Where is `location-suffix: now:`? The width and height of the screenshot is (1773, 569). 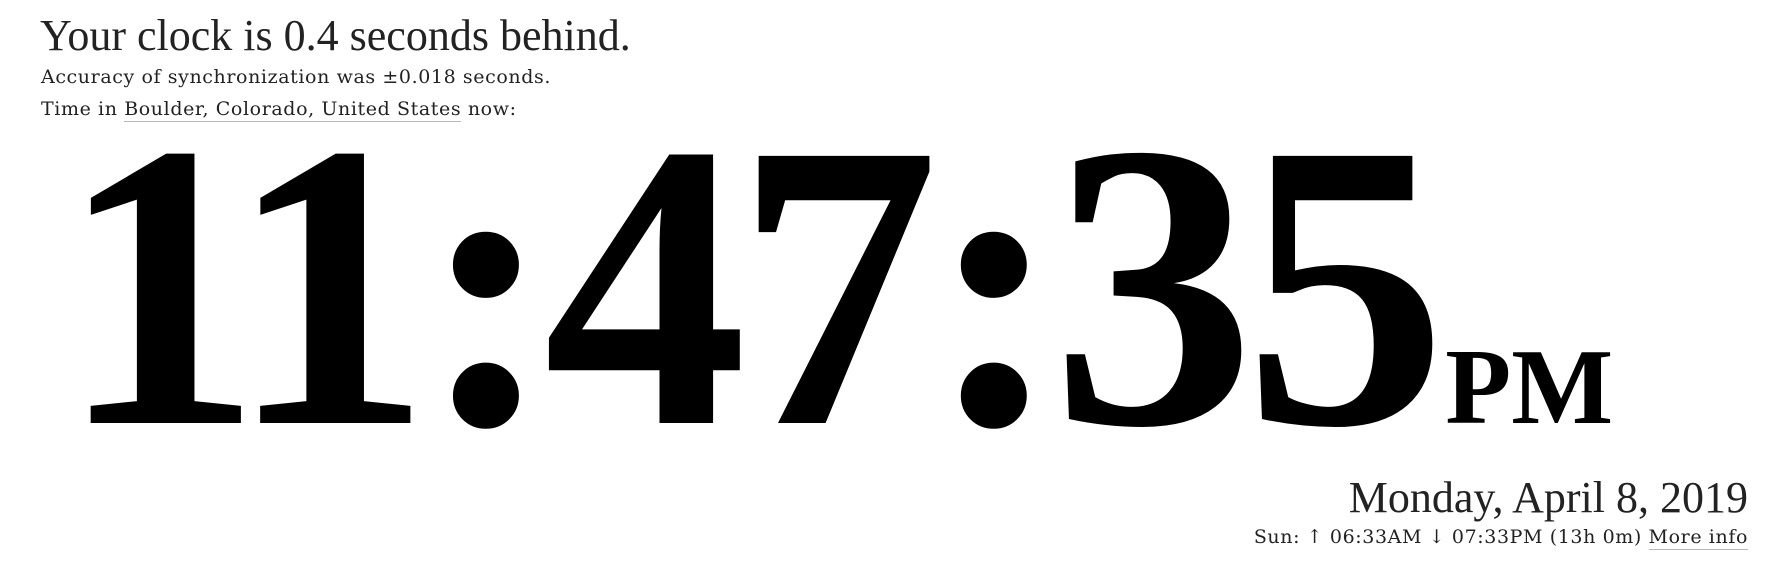
location-suffix: now: is located at coordinates (489, 109).